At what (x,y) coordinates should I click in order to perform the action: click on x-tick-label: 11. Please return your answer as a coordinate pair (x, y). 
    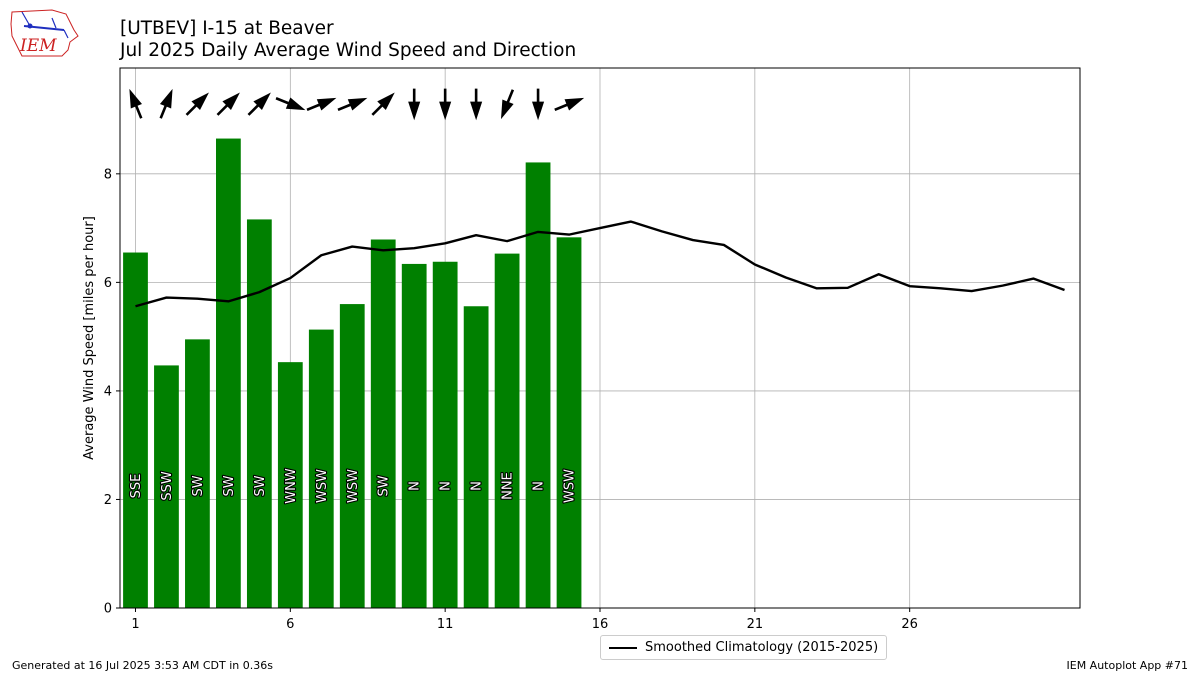
    Looking at the image, I should click on (445, 624).